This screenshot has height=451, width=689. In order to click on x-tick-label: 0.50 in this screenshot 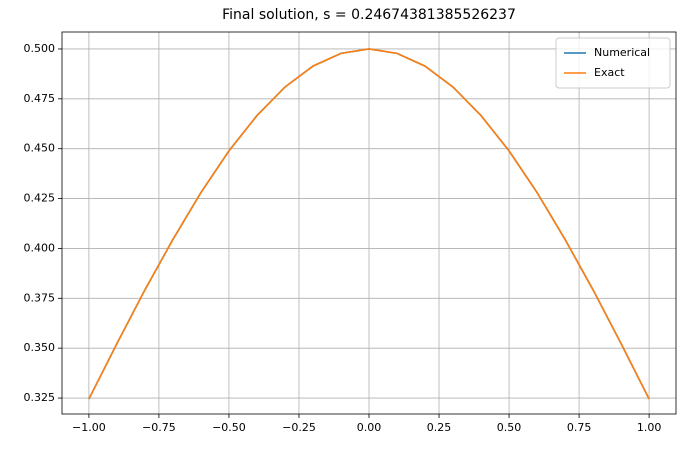, I will do `click(509, 427)`.